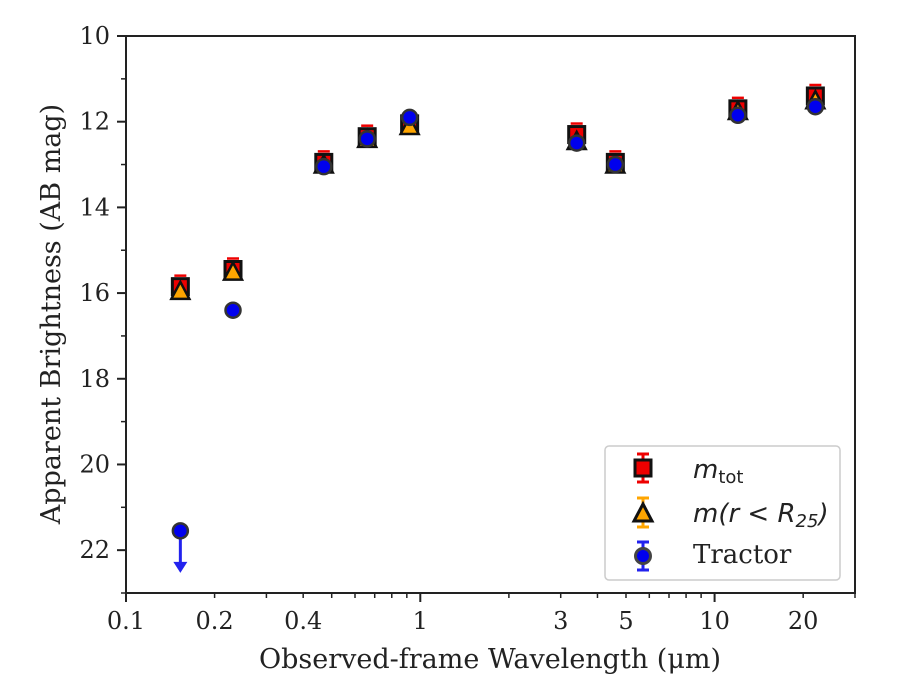 The image size is (900, 700). I want to click on x-tick-label: 0.1, so click(126, 621).